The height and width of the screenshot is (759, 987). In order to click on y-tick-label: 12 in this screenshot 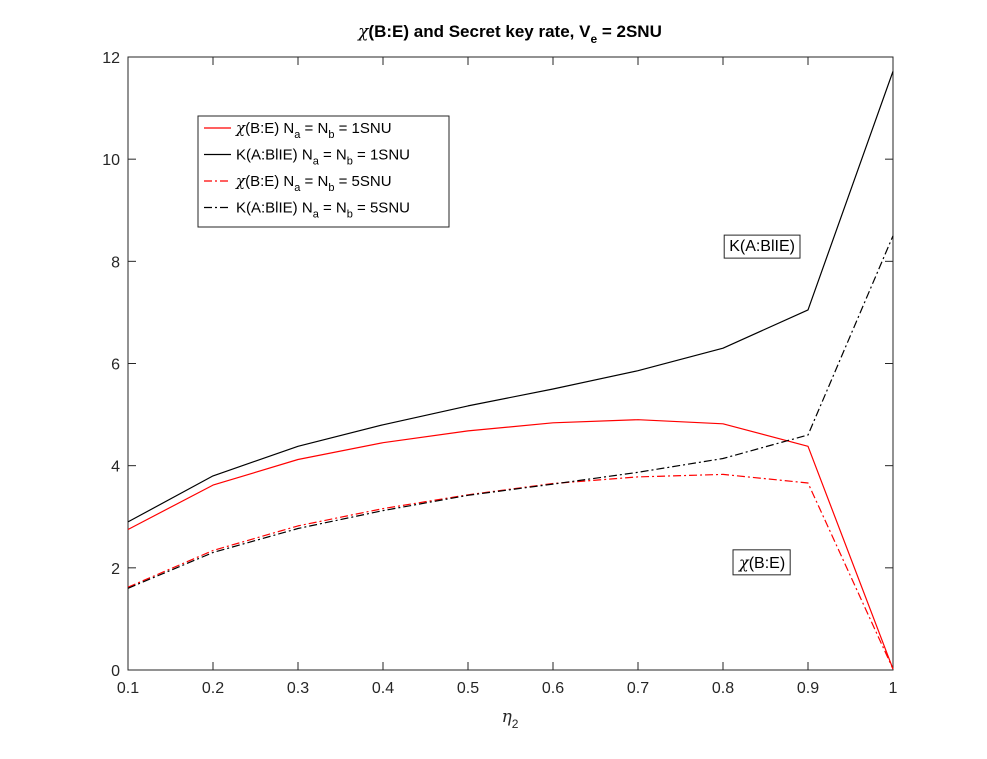, I will do `click(111, 58)`.